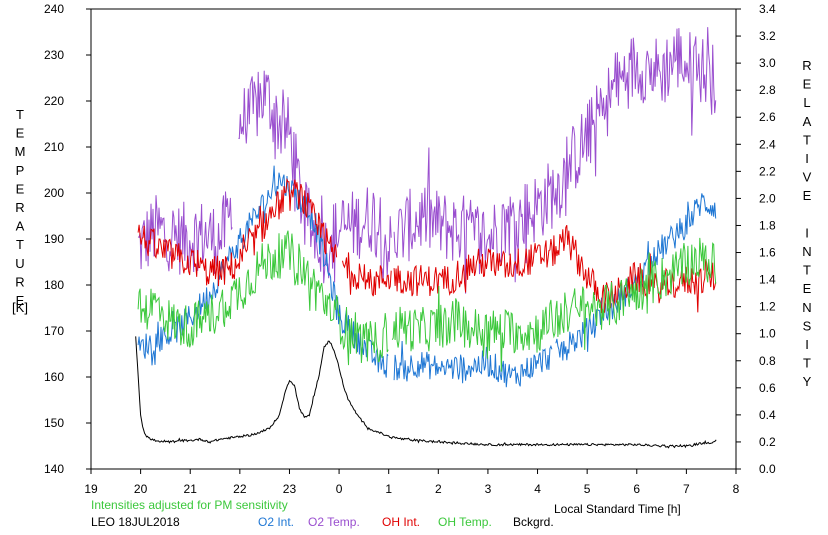  I want to click on left-tick-label: 190, so click(54, 239).